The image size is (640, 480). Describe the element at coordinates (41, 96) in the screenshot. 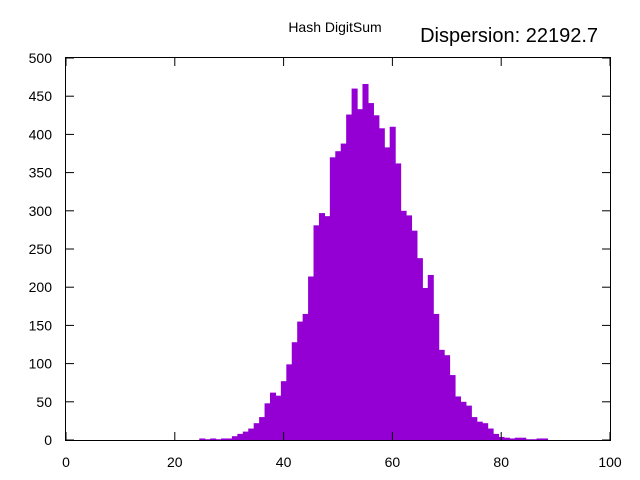

I see `y-tick-label: 450` at that location.